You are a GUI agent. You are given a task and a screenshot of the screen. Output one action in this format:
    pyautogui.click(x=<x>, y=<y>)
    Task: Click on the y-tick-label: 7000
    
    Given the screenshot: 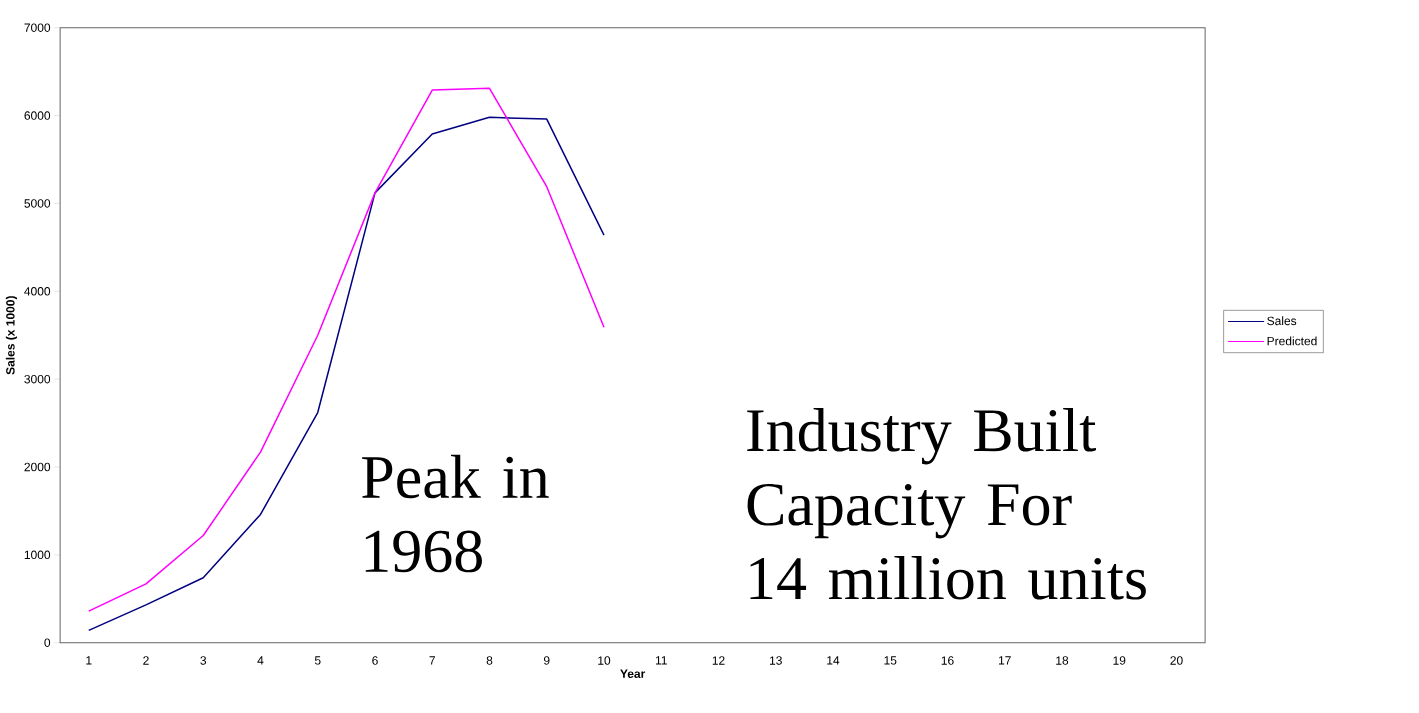 What is the action you would take?
    pyautogui.click(x=37, y=27)
    